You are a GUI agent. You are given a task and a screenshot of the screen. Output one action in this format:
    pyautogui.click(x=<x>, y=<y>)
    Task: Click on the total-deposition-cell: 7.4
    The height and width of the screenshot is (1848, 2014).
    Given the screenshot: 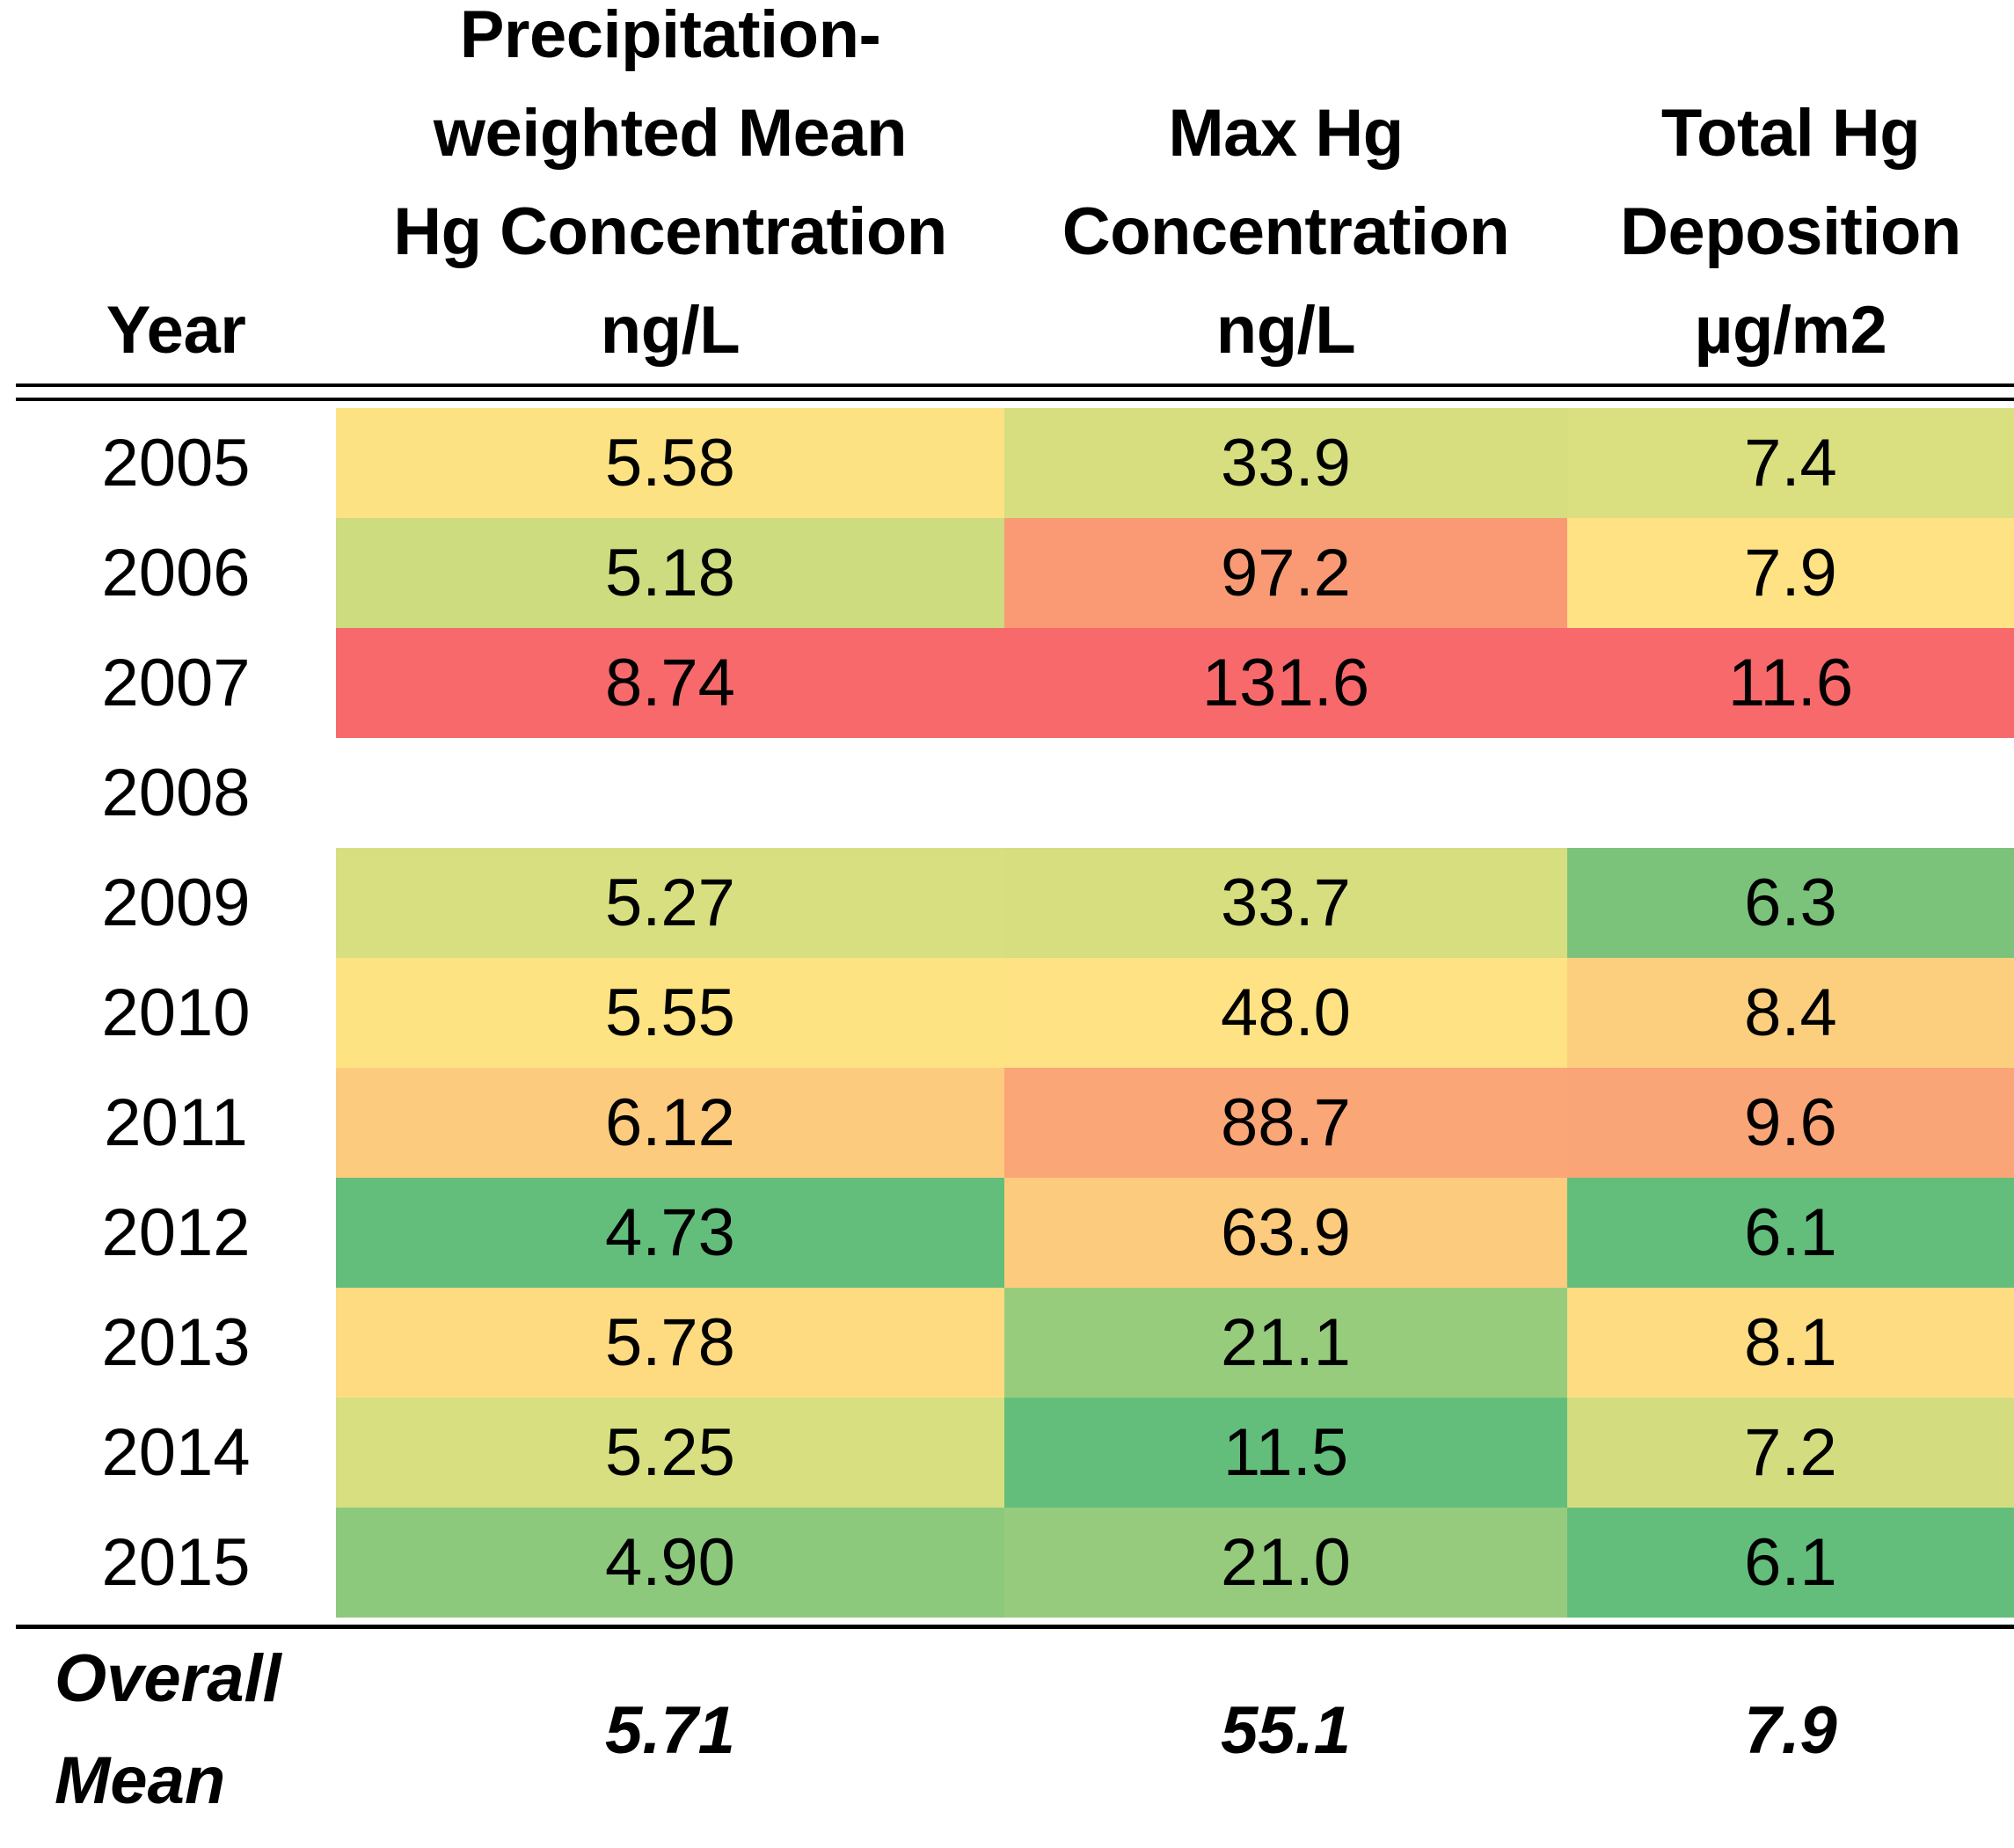 What is the action you would take?
    pyautogui.click(x=1790, y=463)
    